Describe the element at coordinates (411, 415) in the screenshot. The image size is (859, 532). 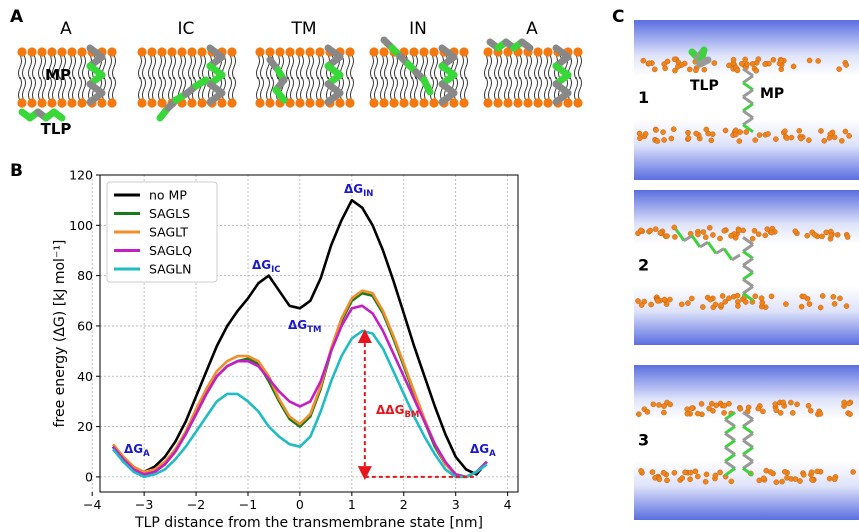
I see `annotation-sub: BM` at that location.